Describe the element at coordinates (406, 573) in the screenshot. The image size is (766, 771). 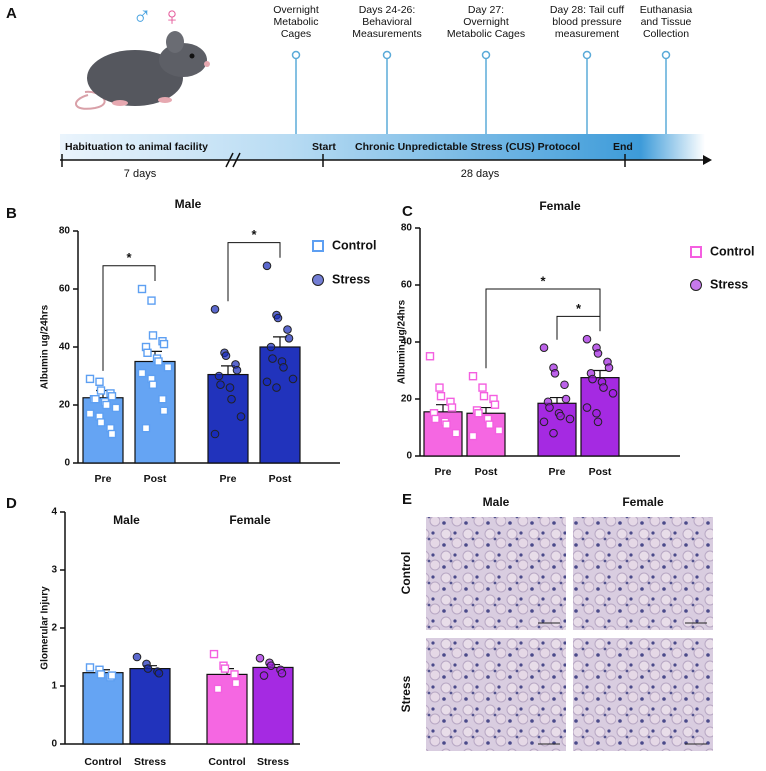
I see `row-label: Control` at that location.